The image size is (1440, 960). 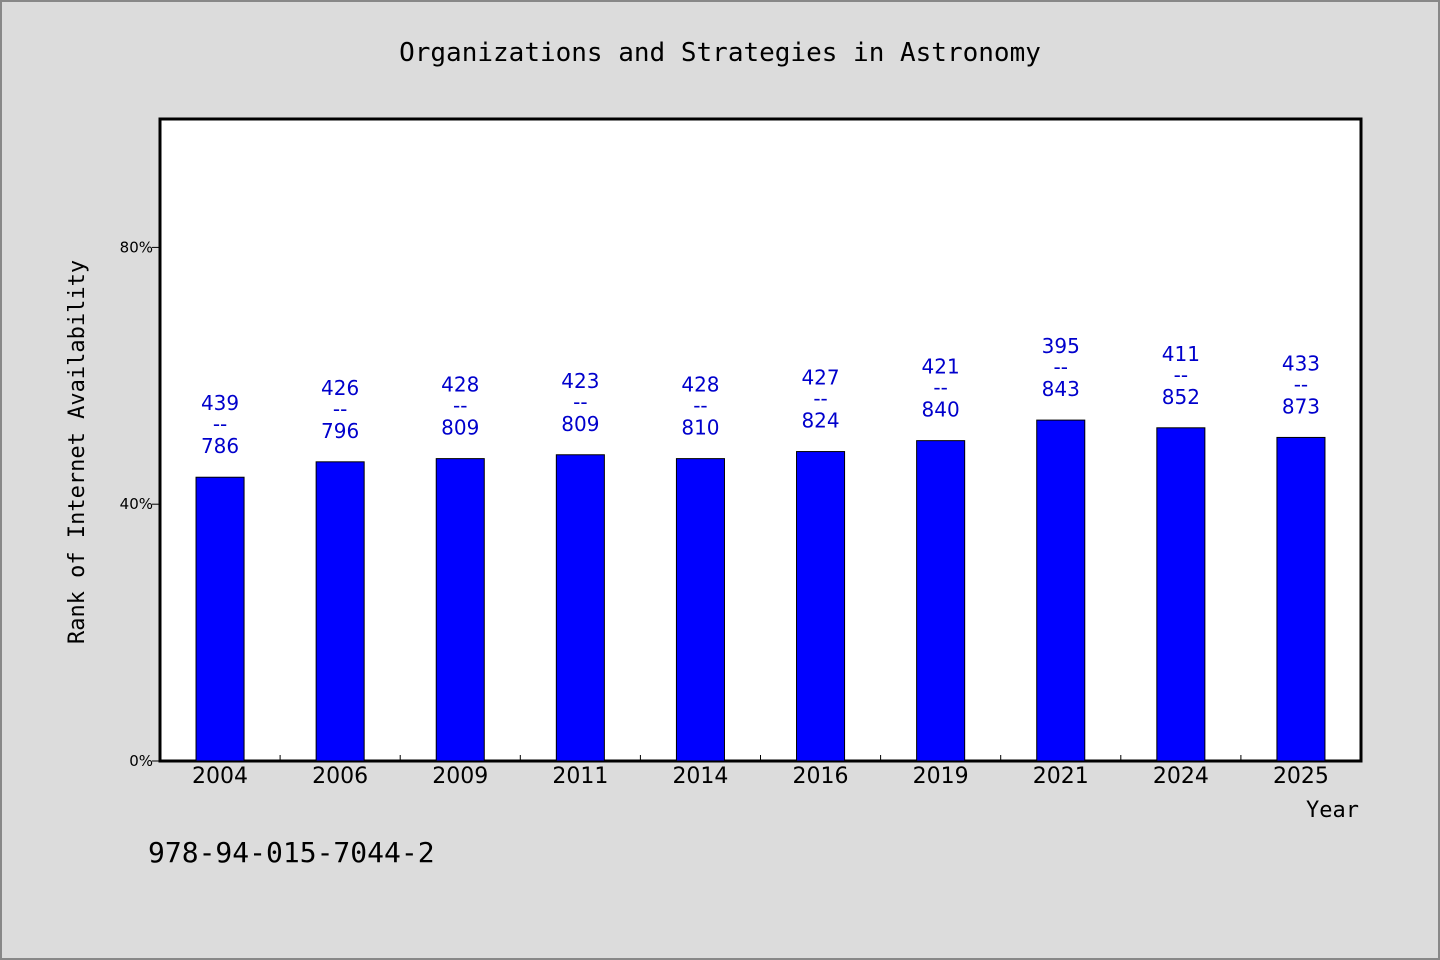 What do you see at coordinates (77, 452) in the screenshot?
I see `y-axis-label: Rank of Internet Availability` at bounding box center [77, 452].